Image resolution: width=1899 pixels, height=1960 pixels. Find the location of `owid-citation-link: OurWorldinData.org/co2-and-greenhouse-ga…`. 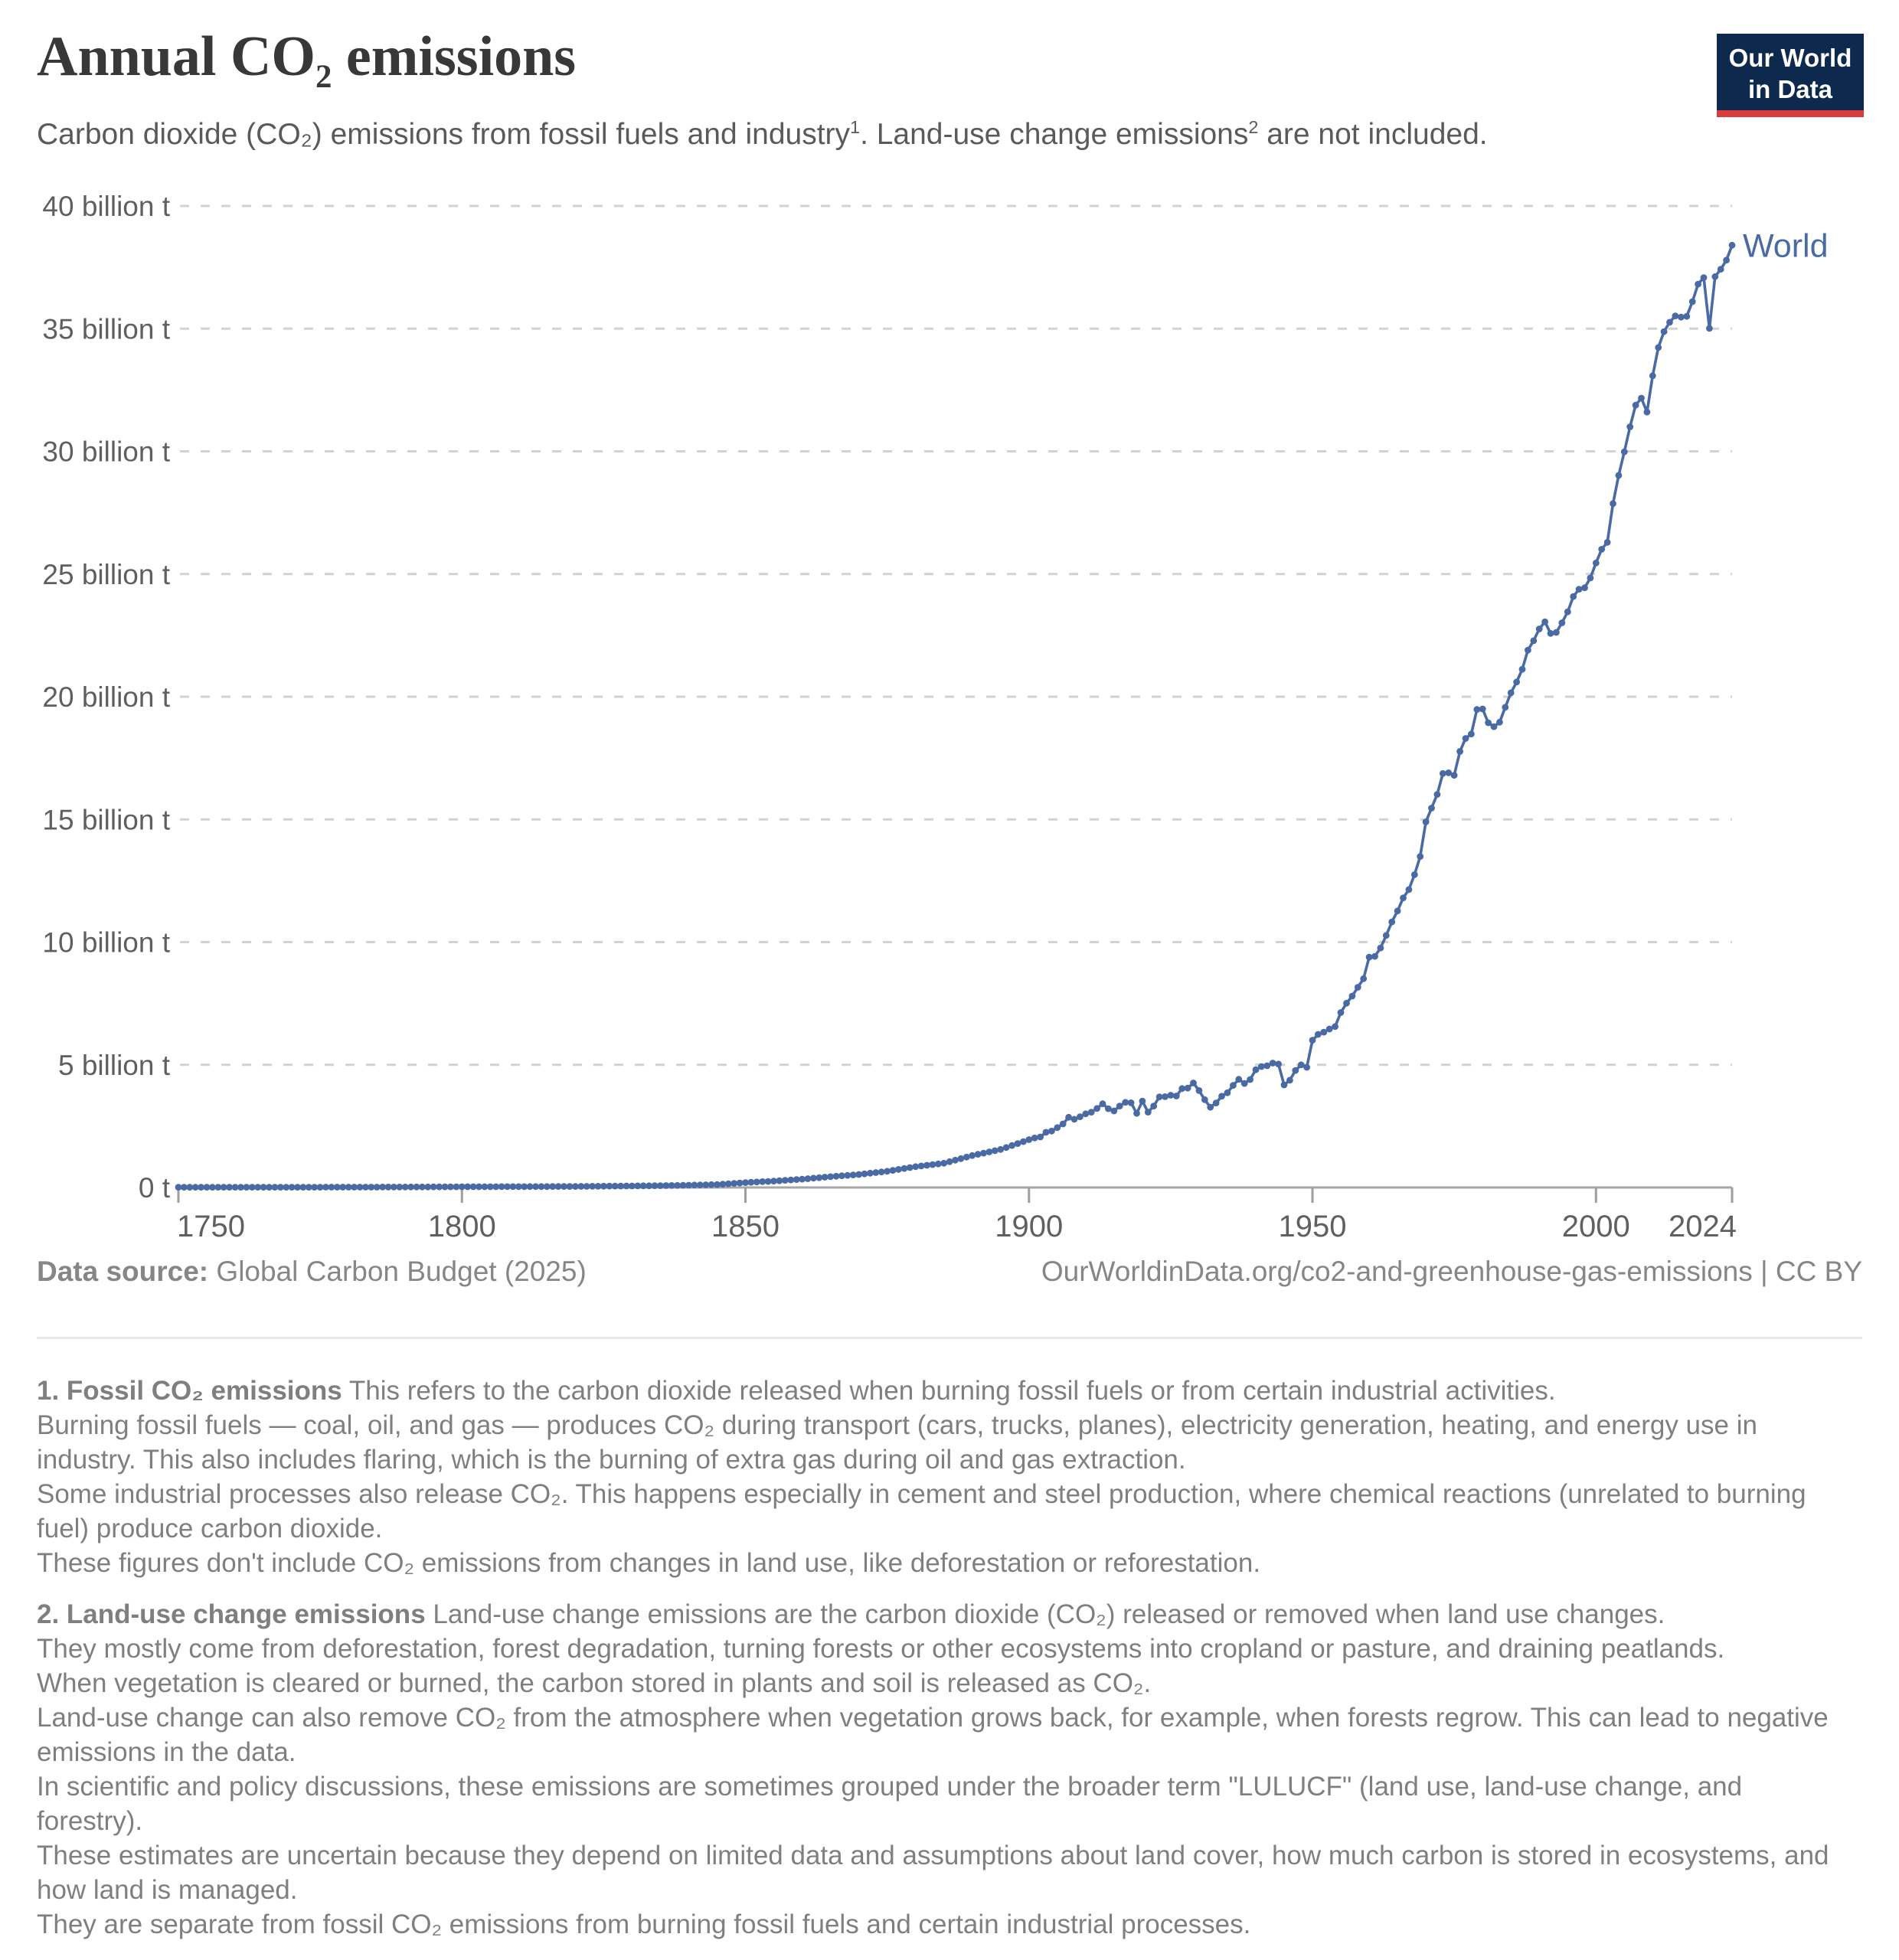

owid-citation-link: OurWorldinData.org/co2-and-greenhouse-ga… is located at coordinates (1452, 1271).